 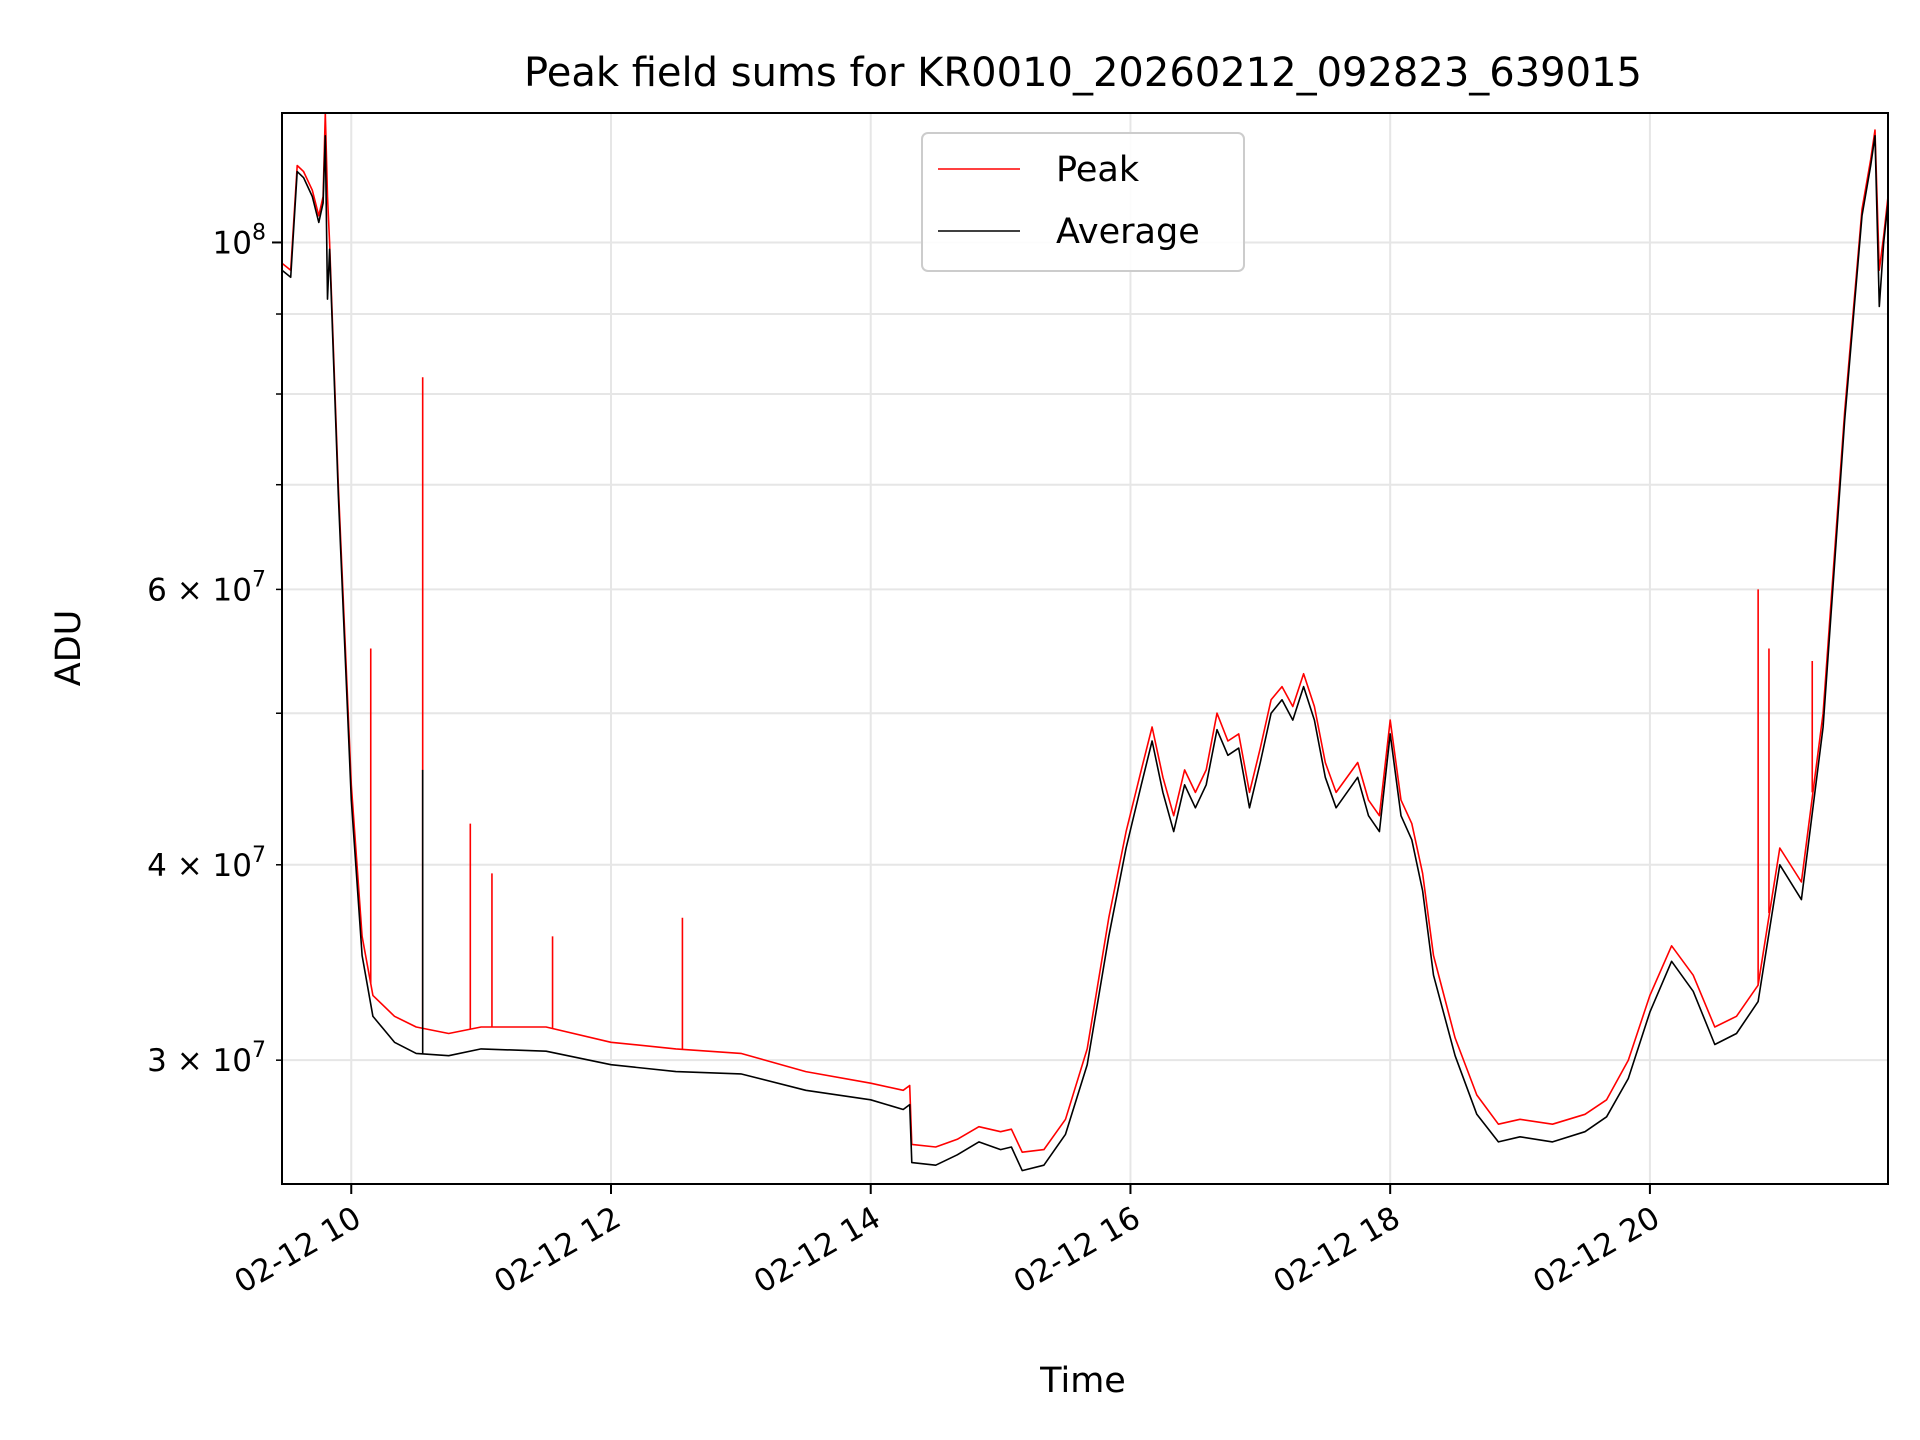 I want to click on y-tick-label: 4 × 107, so click(x=206, y=863).